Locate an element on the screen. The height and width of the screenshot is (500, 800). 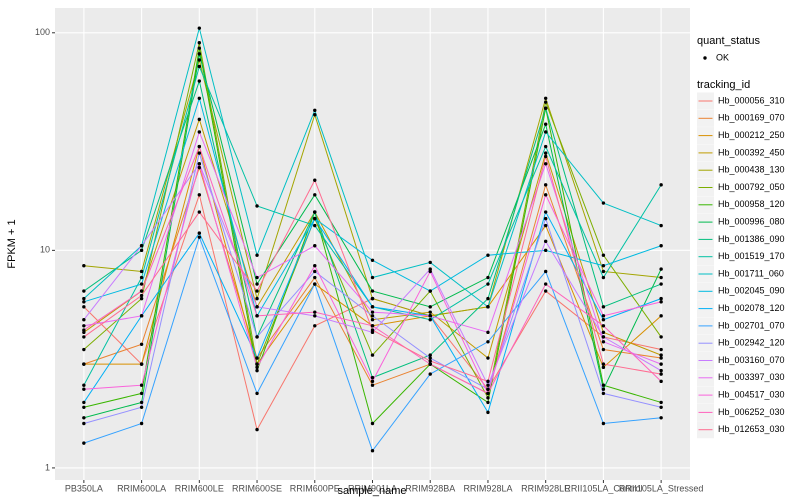
x-tick-label: PB350LA is located at coordinates (84, 488).